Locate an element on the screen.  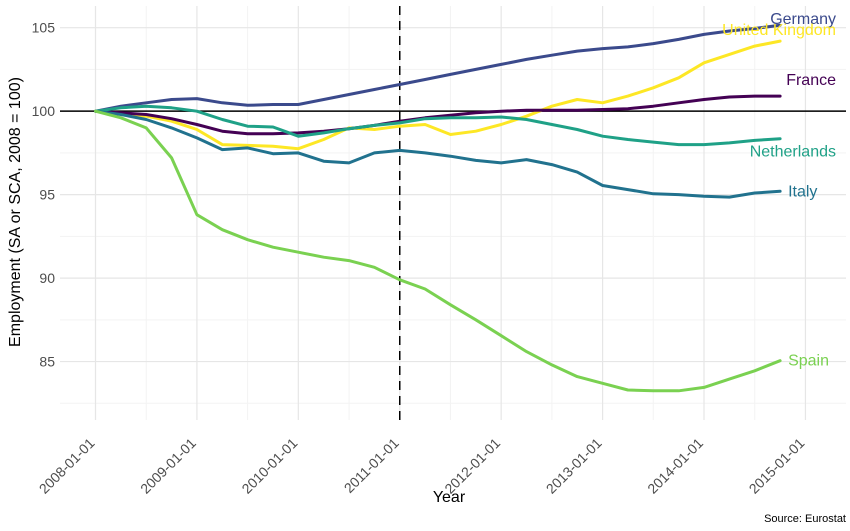
y-axis-ticks: 85 90 95 100 105 is located at coordinates (44, 195).